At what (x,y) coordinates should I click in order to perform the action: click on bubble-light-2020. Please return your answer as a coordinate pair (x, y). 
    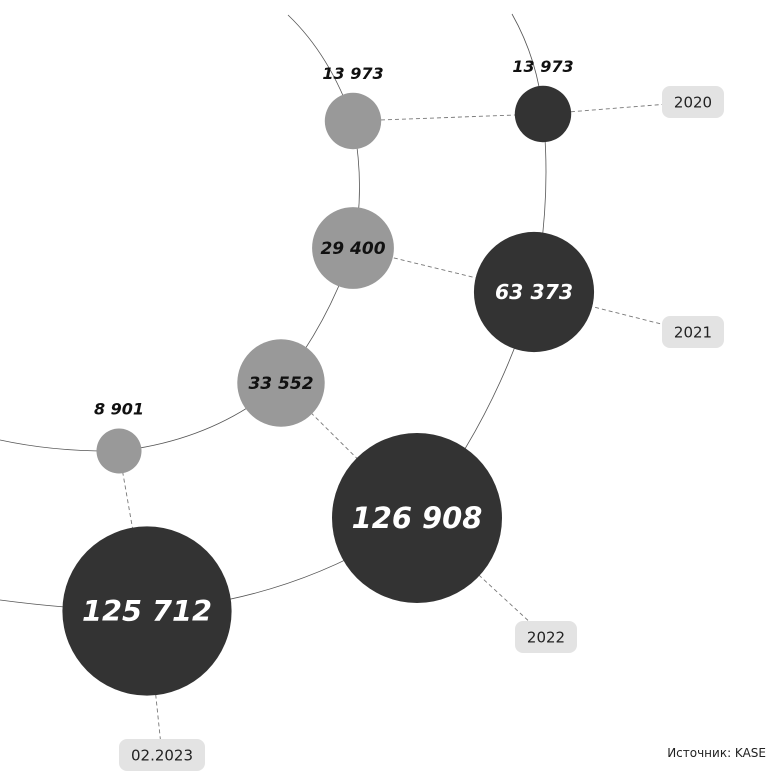
    Looking at the image, I should click on (353, 121).